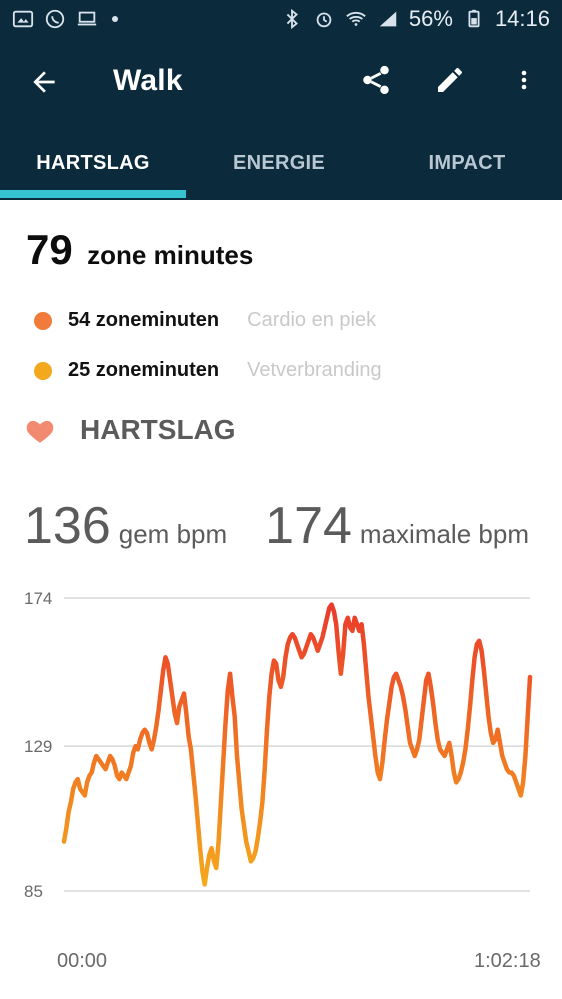  I want to click on status-bar: 56% 14:16, so click(281, 20).